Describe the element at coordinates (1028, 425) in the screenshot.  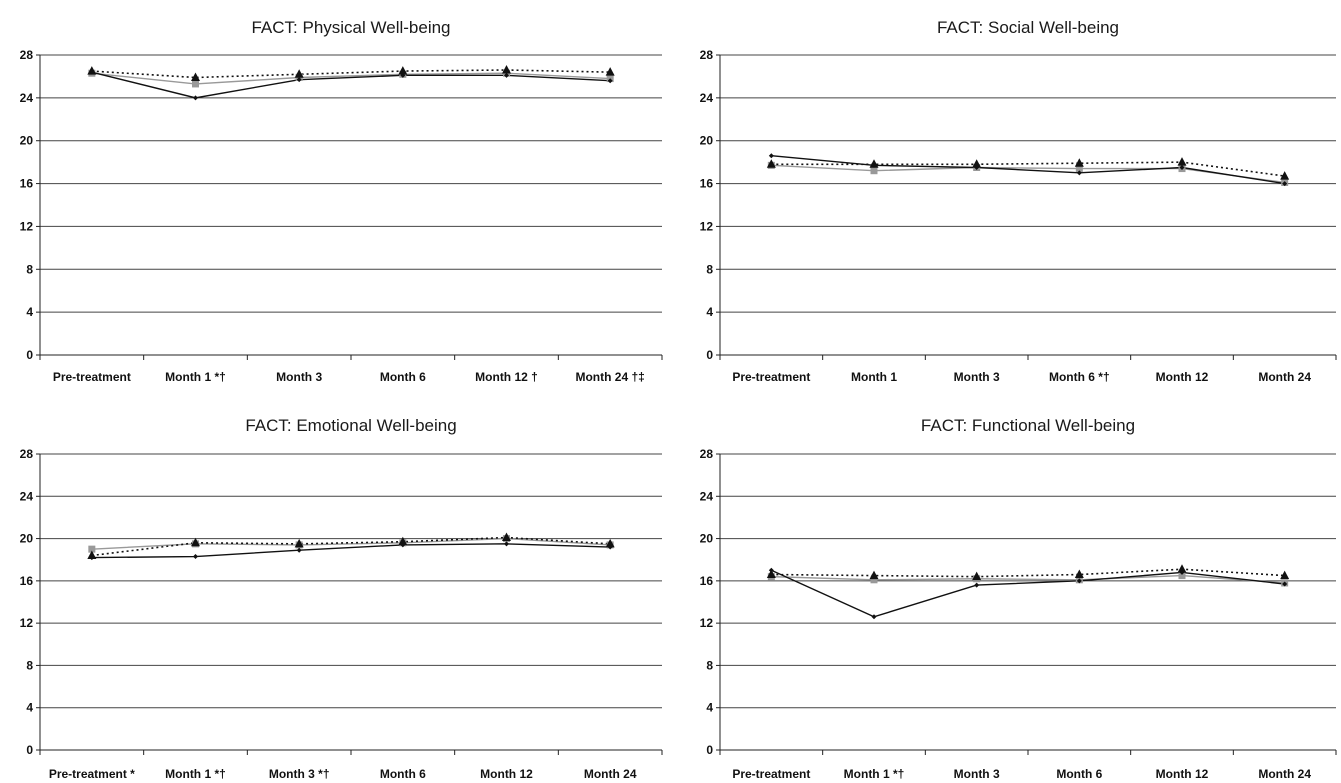
I see `chart-title: FACT: Functional Well-being` at that location.